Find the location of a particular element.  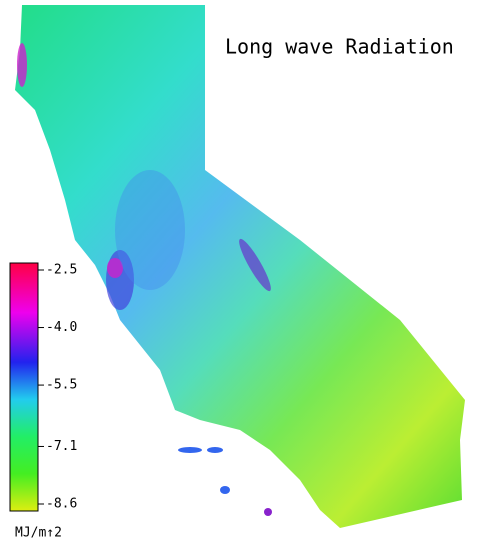

colorbar is located at coordinates (24, 387).